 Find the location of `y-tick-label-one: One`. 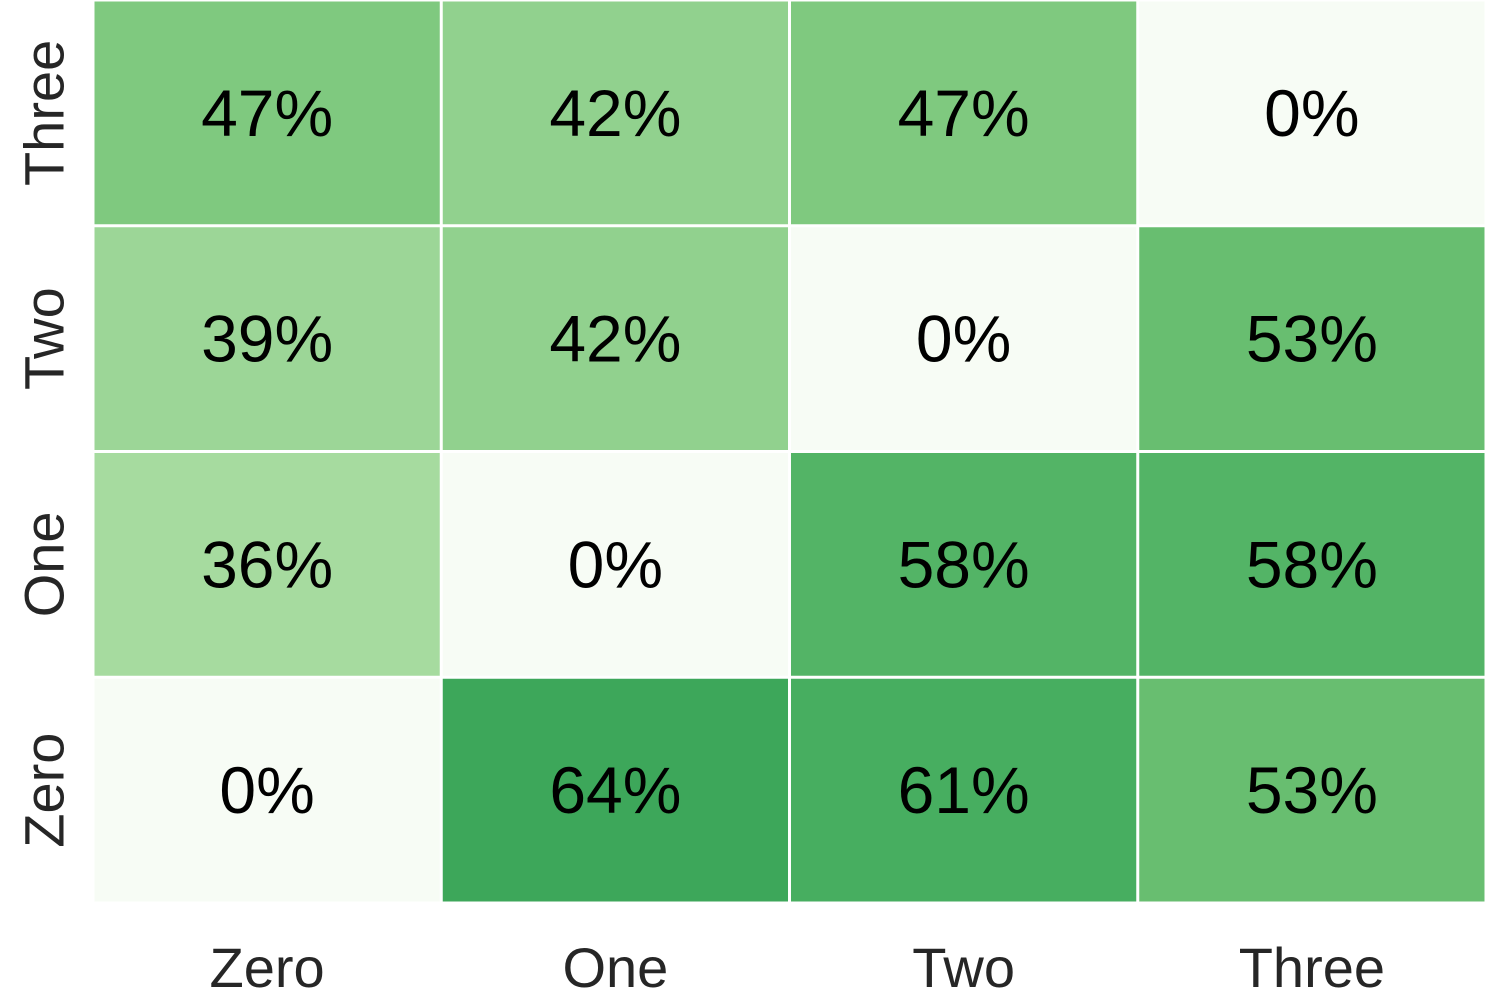

y-tick-label-one: One is located at coordinates (44, 564).